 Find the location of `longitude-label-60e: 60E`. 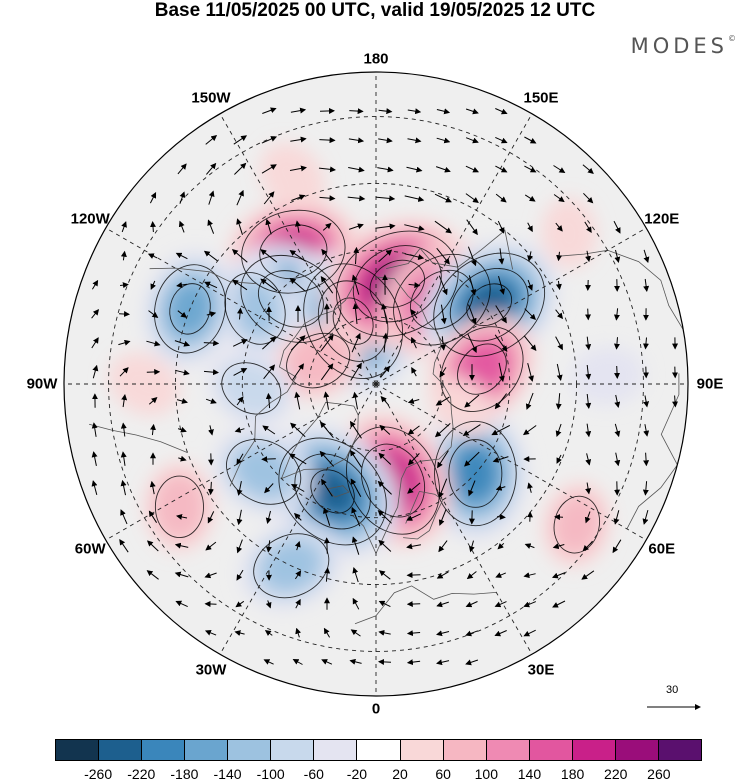

longitude-label-60e: 60E is located at coordinates (662, 549).